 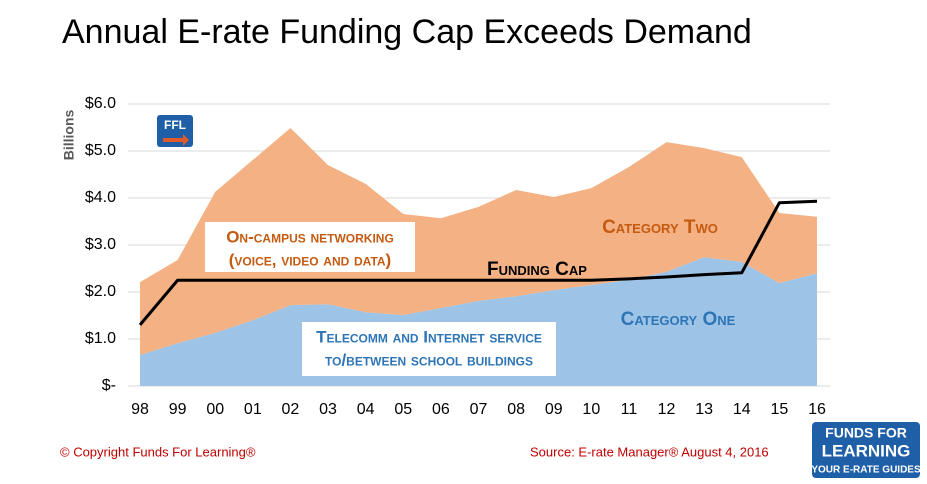 I want to click on brand-line2: LEARNING, so click(x=866, y=450).